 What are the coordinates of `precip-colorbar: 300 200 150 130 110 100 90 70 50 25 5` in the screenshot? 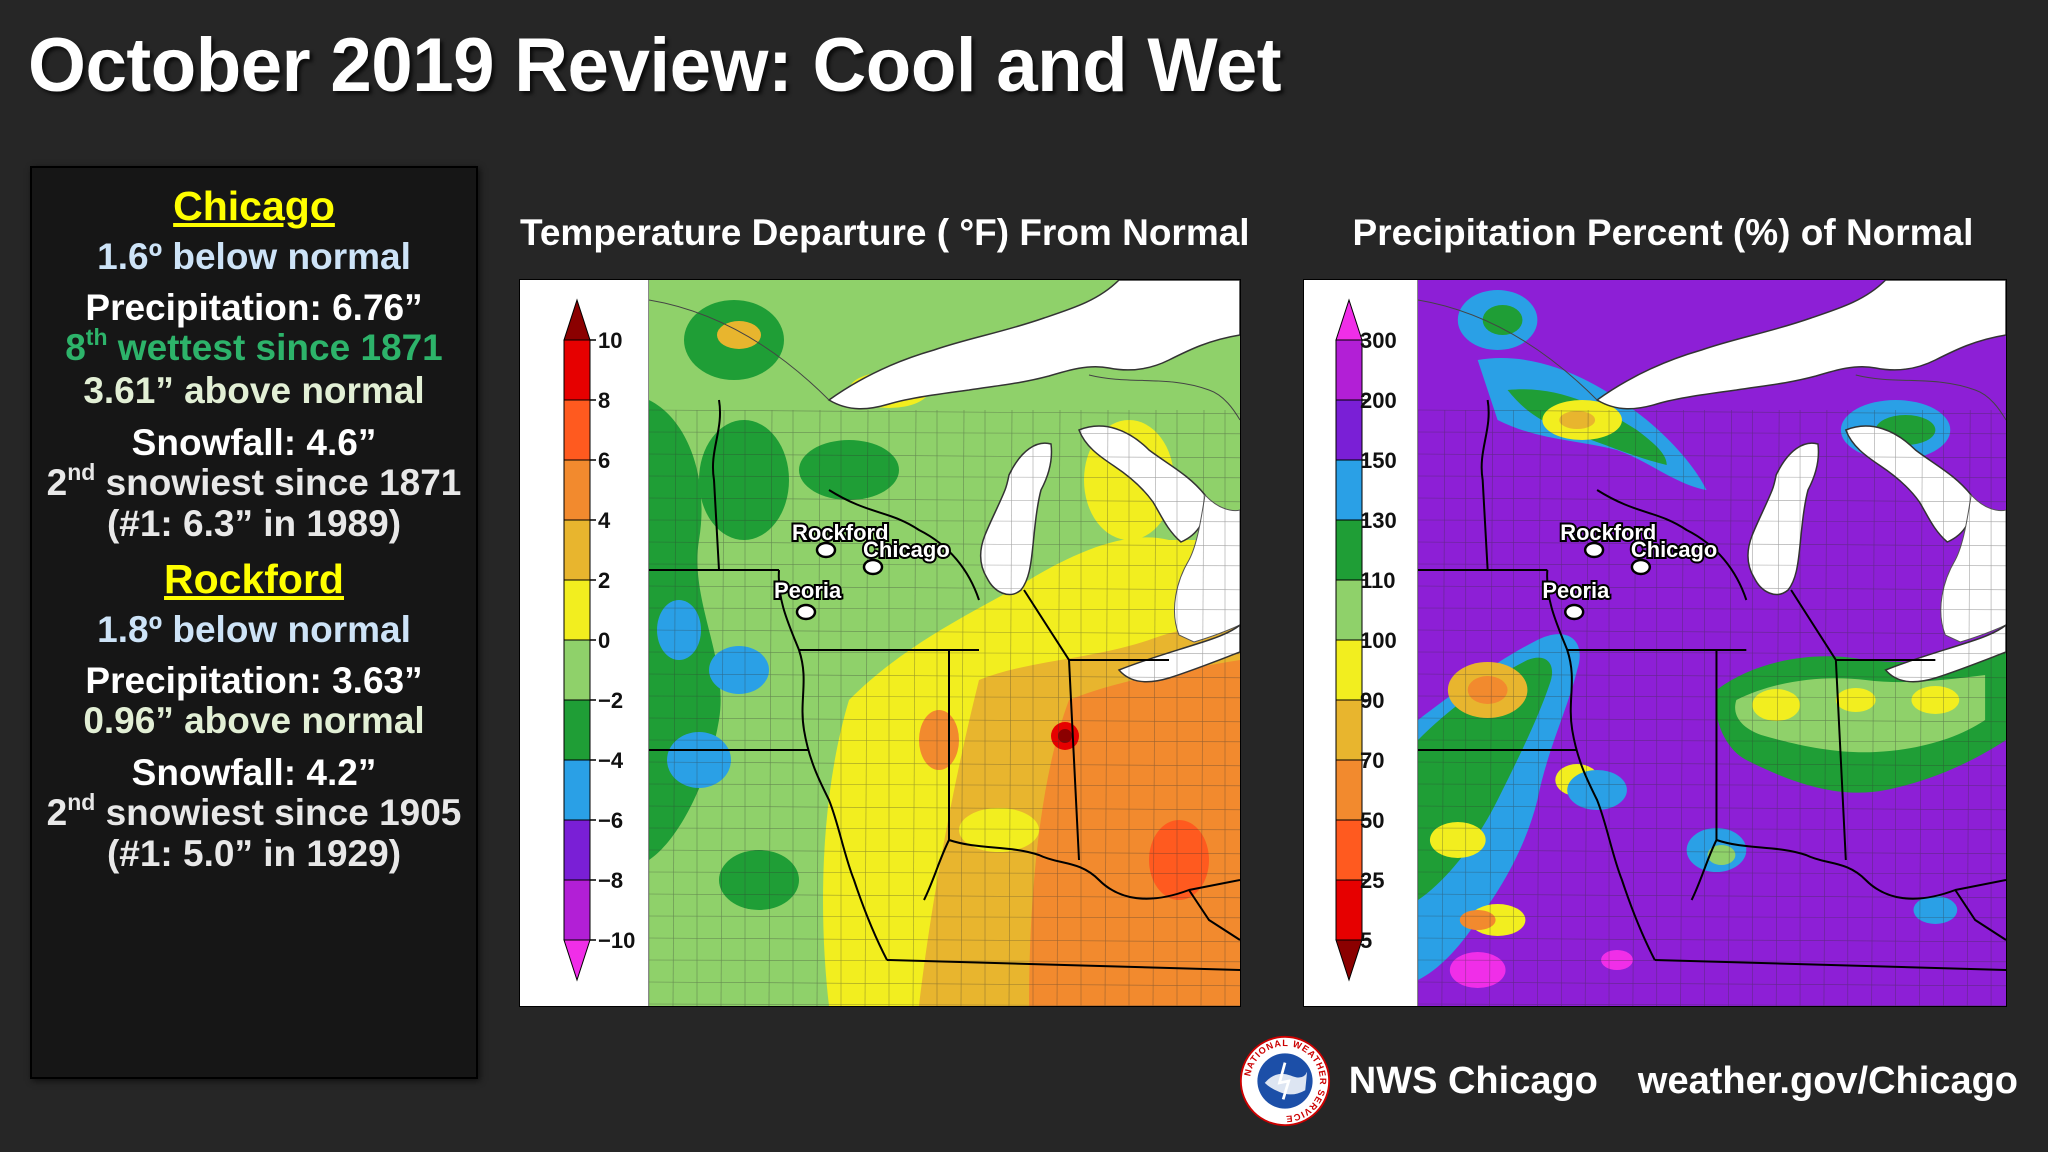 It's located at (1366, 640).